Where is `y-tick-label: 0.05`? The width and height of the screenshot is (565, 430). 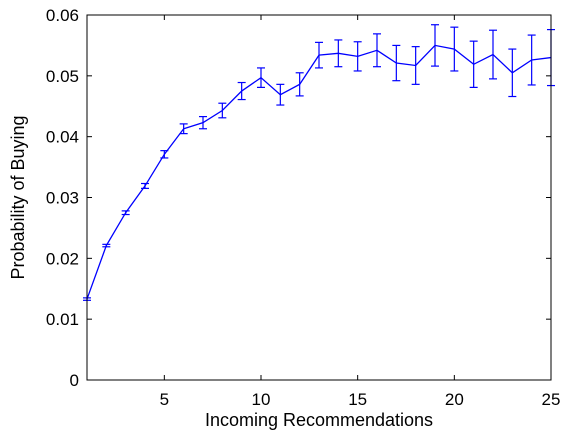 y-tick-label: 0.05 is located at coordinates (62, 76).